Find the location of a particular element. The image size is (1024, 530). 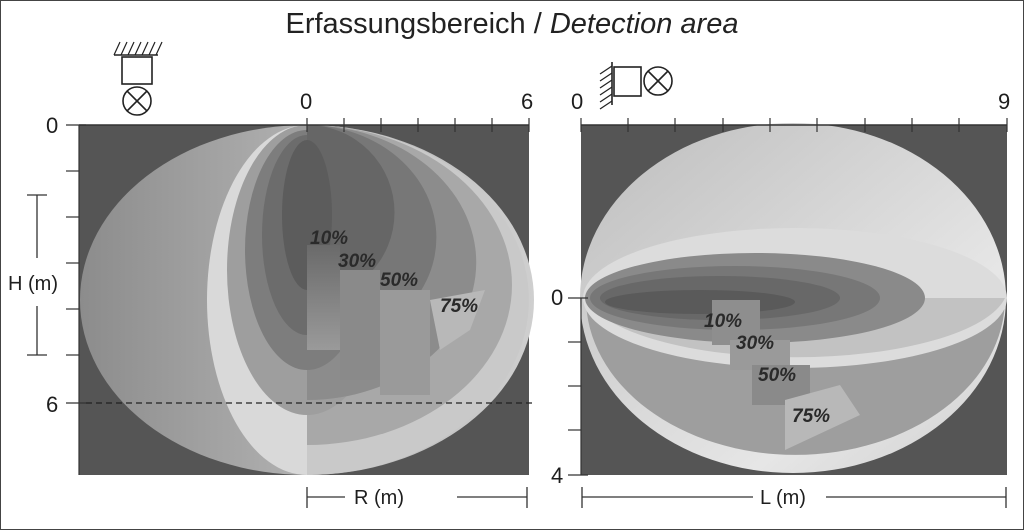

l-axis-end: 9 is located at coordinates (1004, 101).